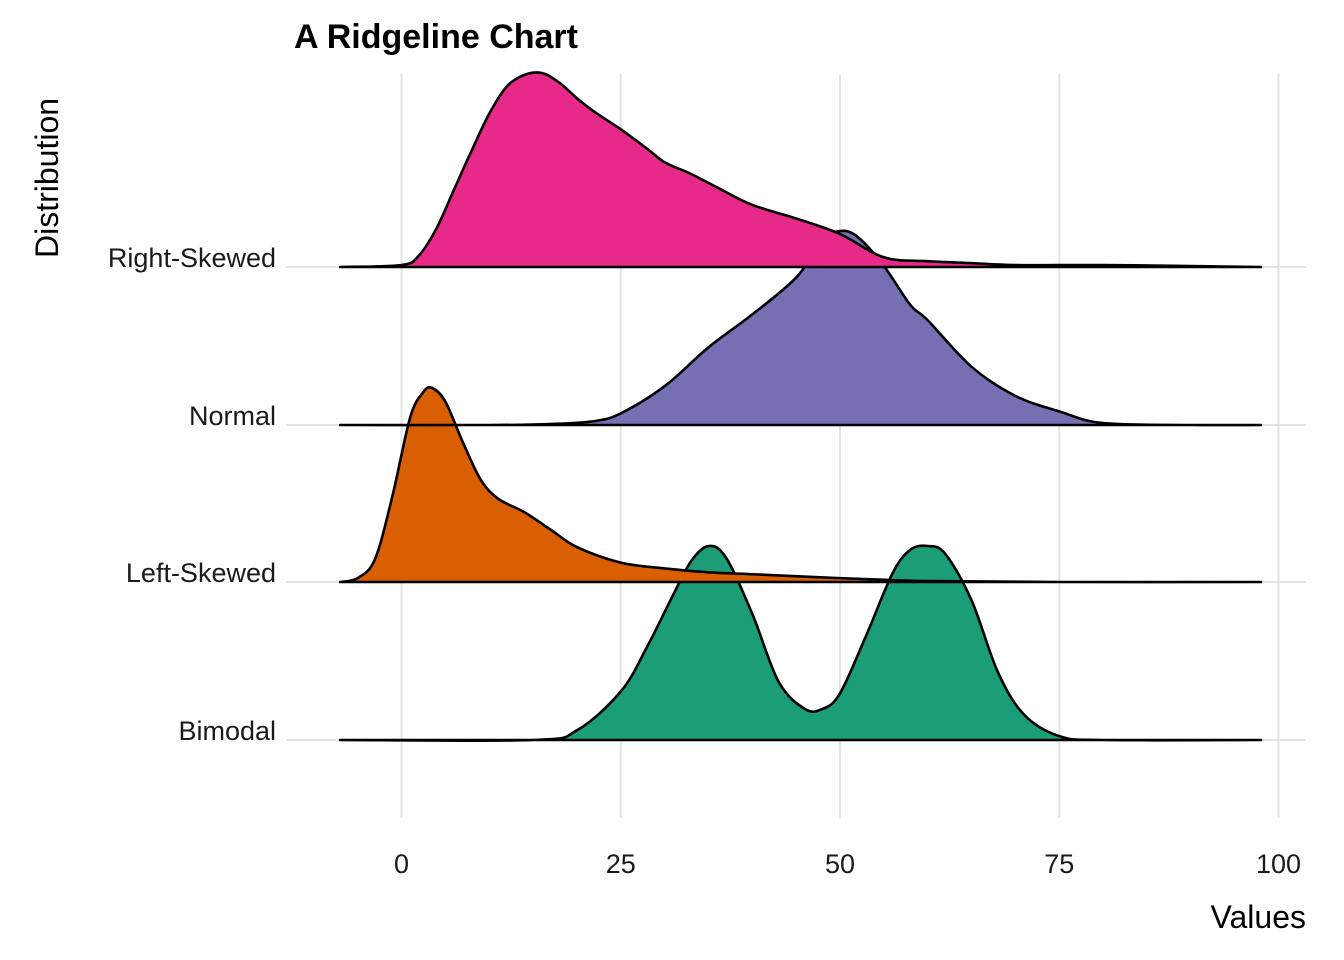  What do you see at coordinates (201, 573) in the screenshot?
I see `y-tick-label-left-skewed: Left-Skewed` at bounding box center [201, 573].